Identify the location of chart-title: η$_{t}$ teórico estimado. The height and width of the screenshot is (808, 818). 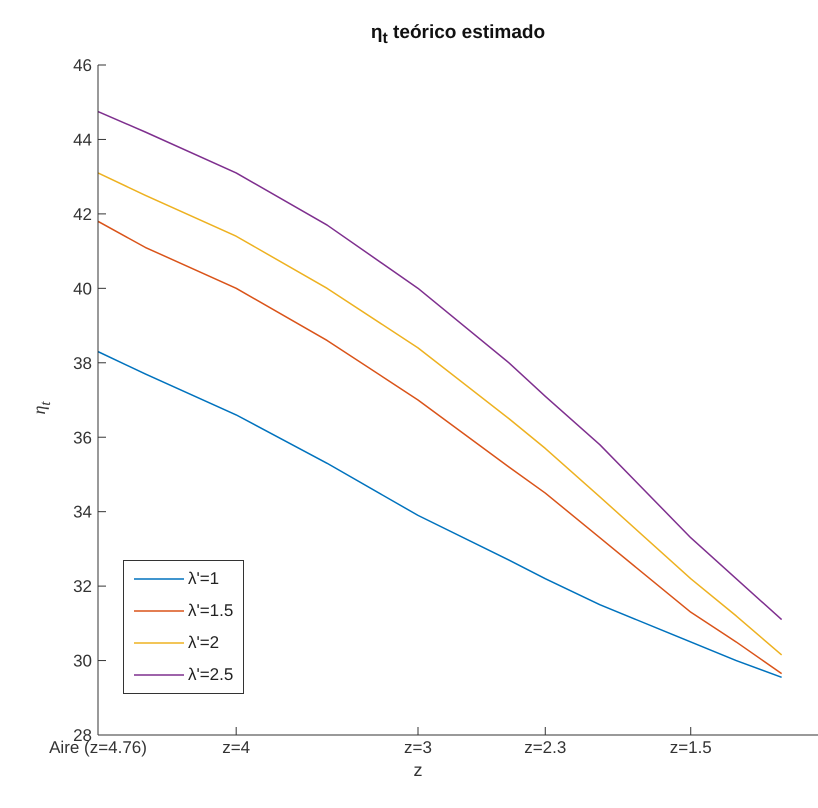
(458, 35).